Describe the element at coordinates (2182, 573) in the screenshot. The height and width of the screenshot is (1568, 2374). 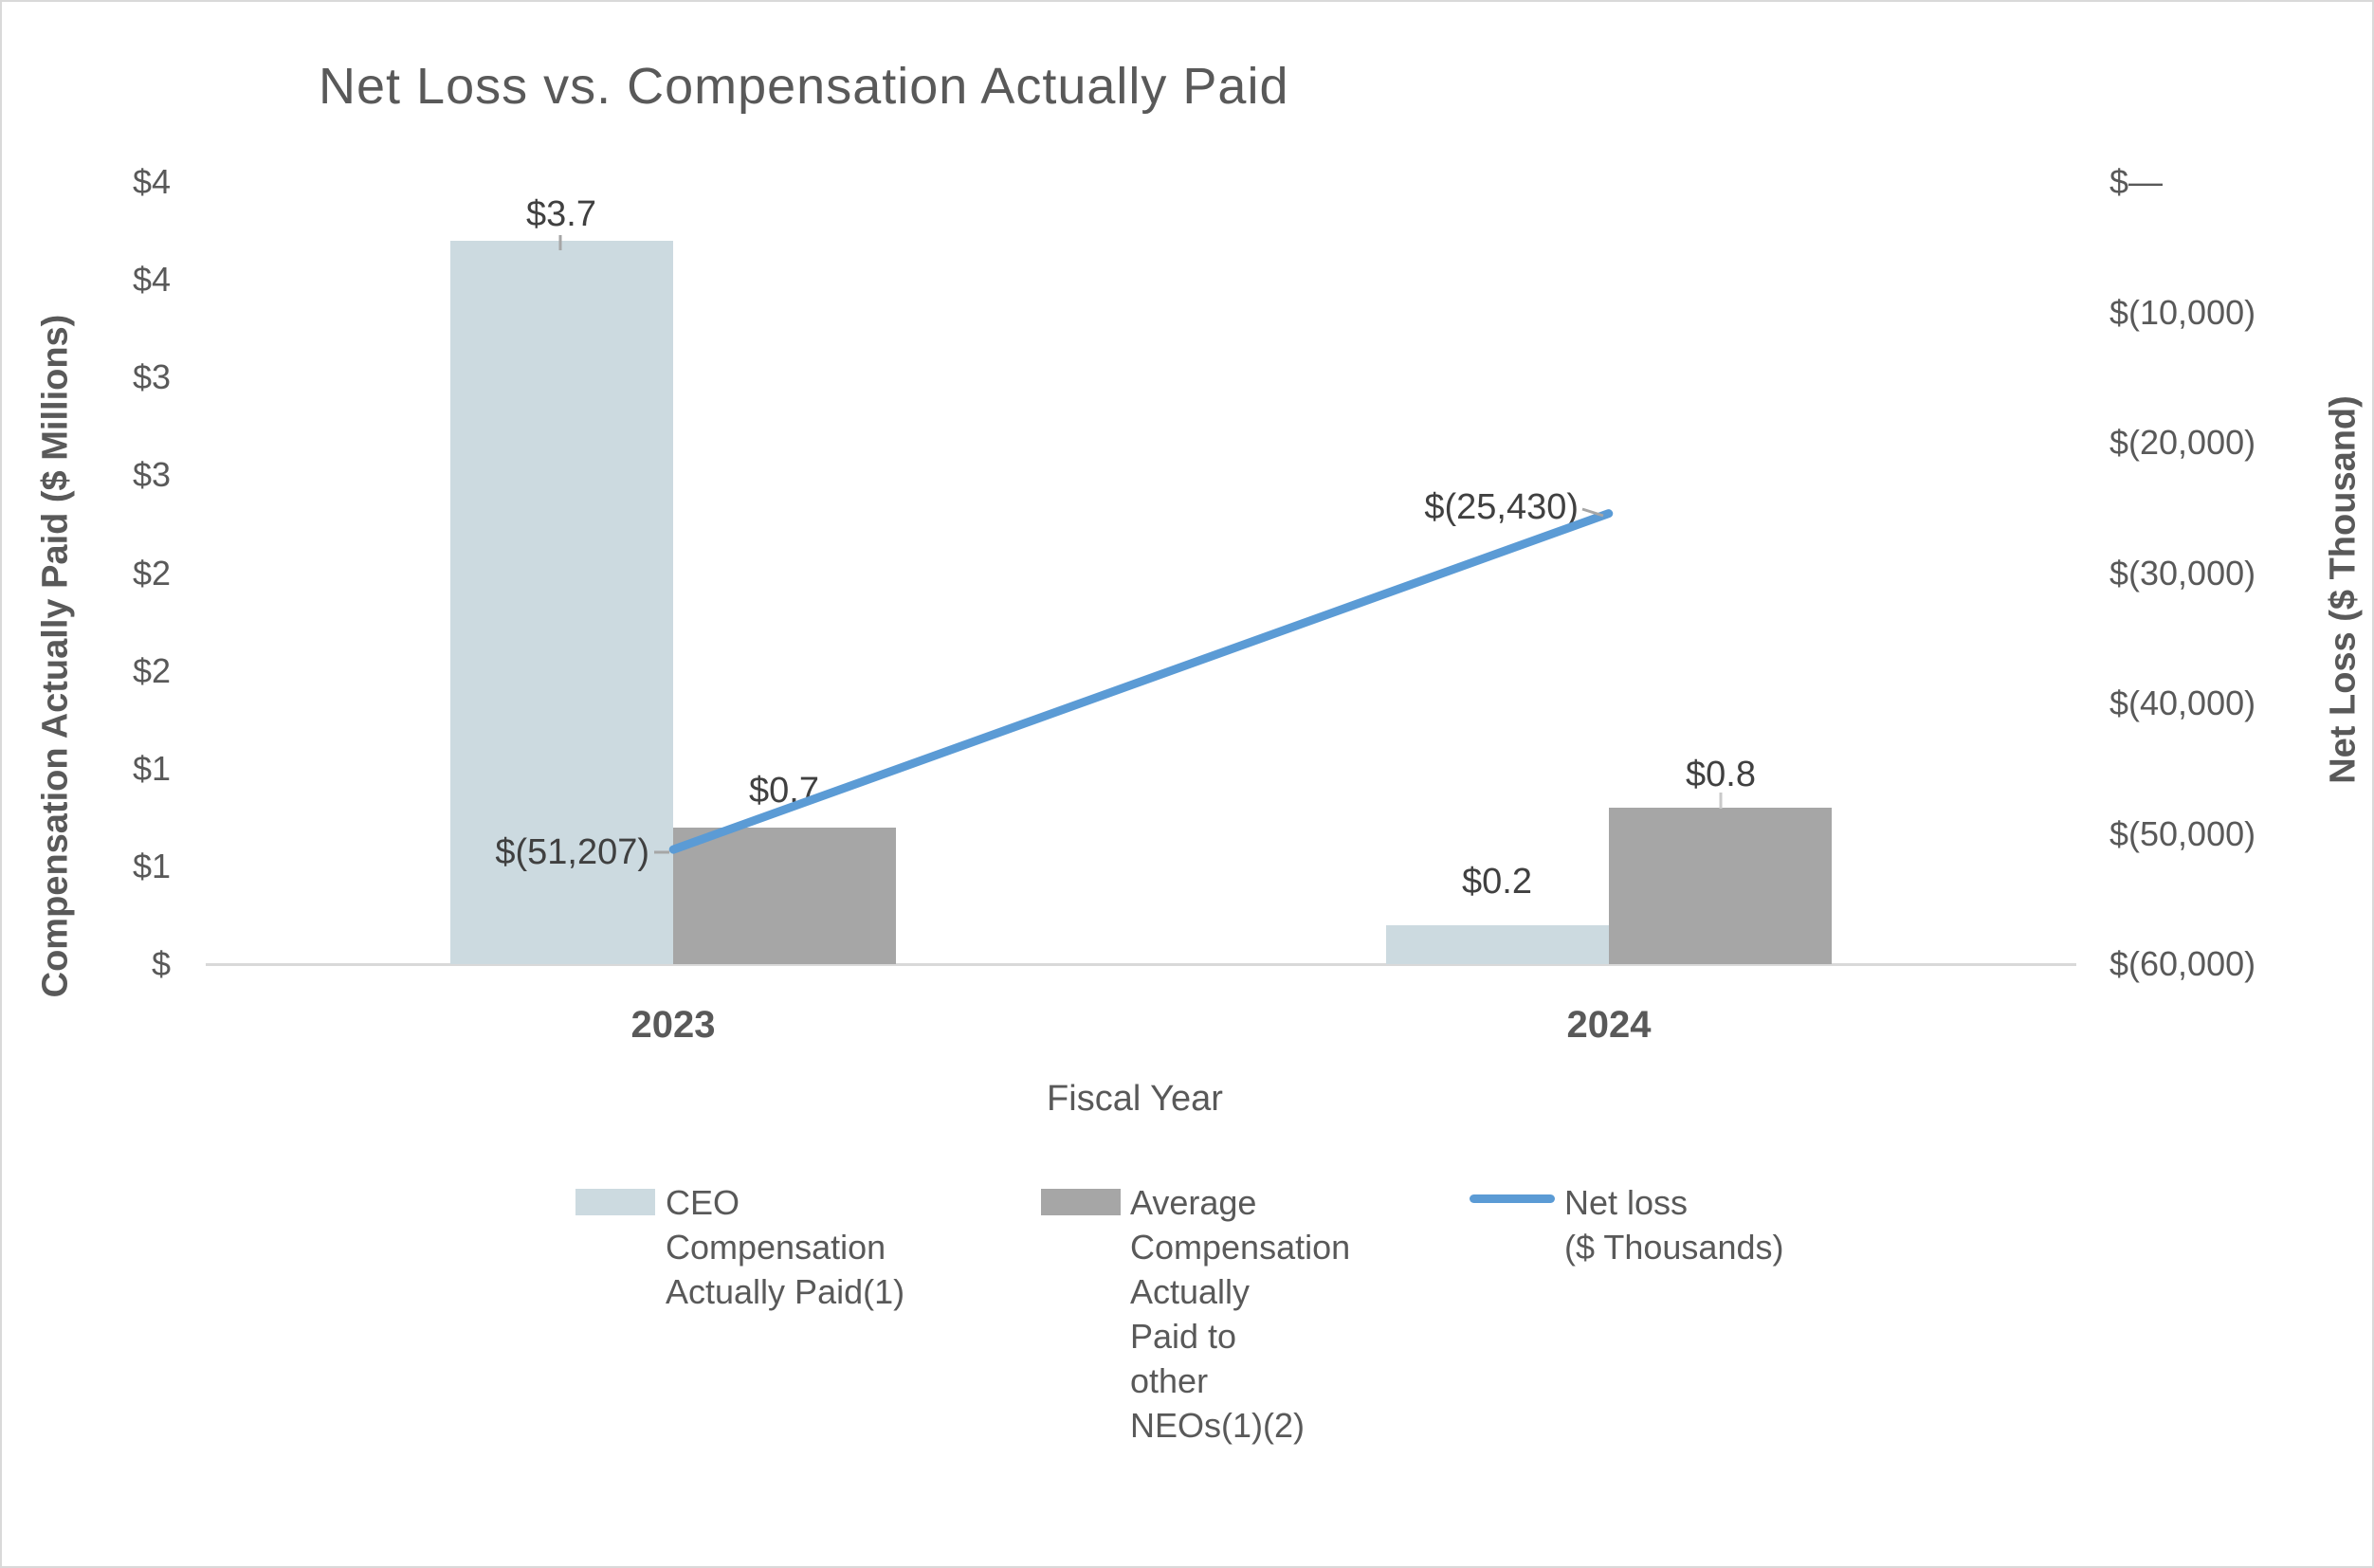
I see `right-axis-tick: $(30,000)` at that location.